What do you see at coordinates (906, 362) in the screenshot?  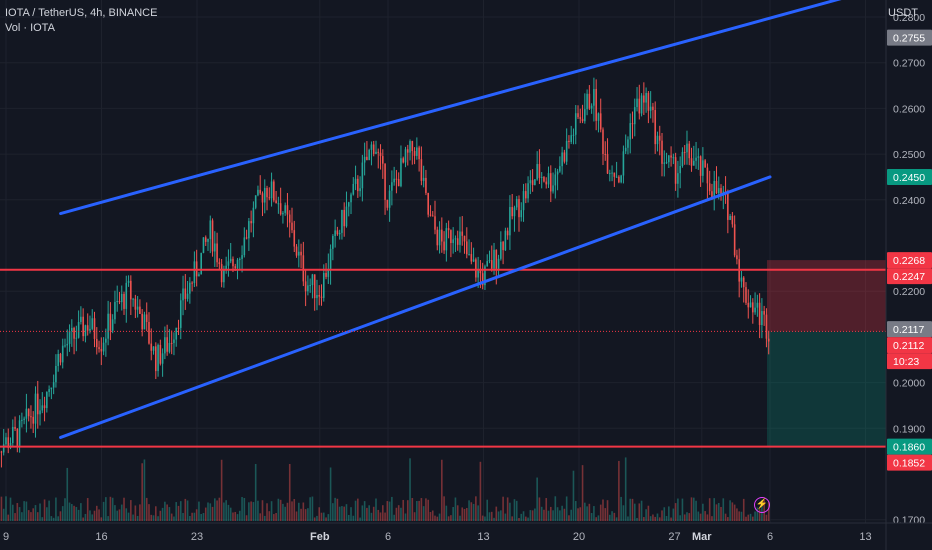 I see `price-label: 10:23` at bounding box center [906, 362].